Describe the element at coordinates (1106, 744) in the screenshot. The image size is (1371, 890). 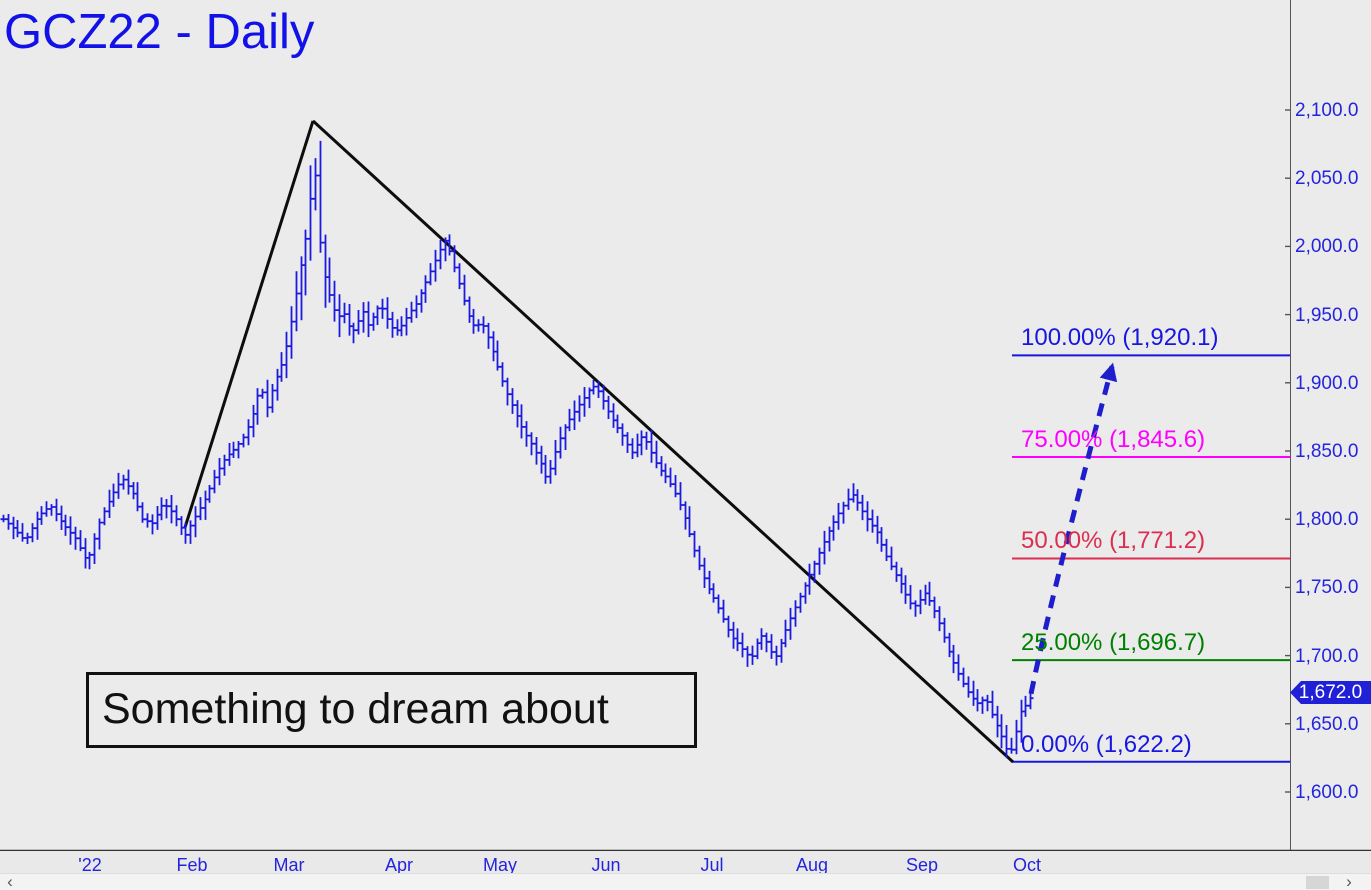
I see `fib-label-0pct: 0.00% (1,622.2)` at that location.